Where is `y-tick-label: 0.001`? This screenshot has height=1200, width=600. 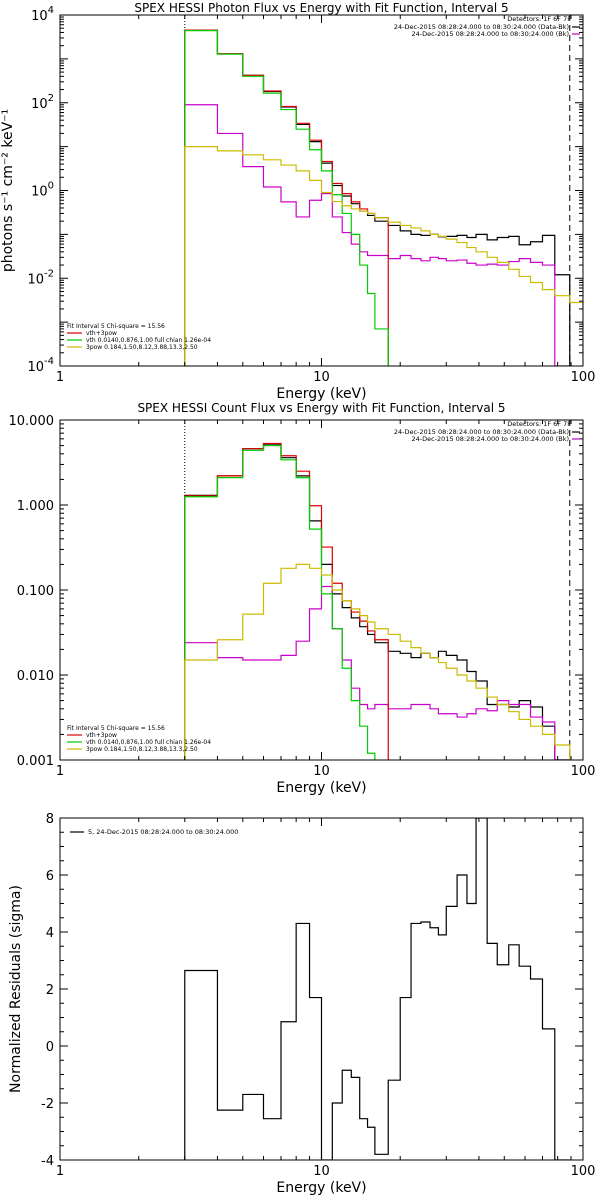
y-tick-label: 0.001 is located at coordinates (35, 761).